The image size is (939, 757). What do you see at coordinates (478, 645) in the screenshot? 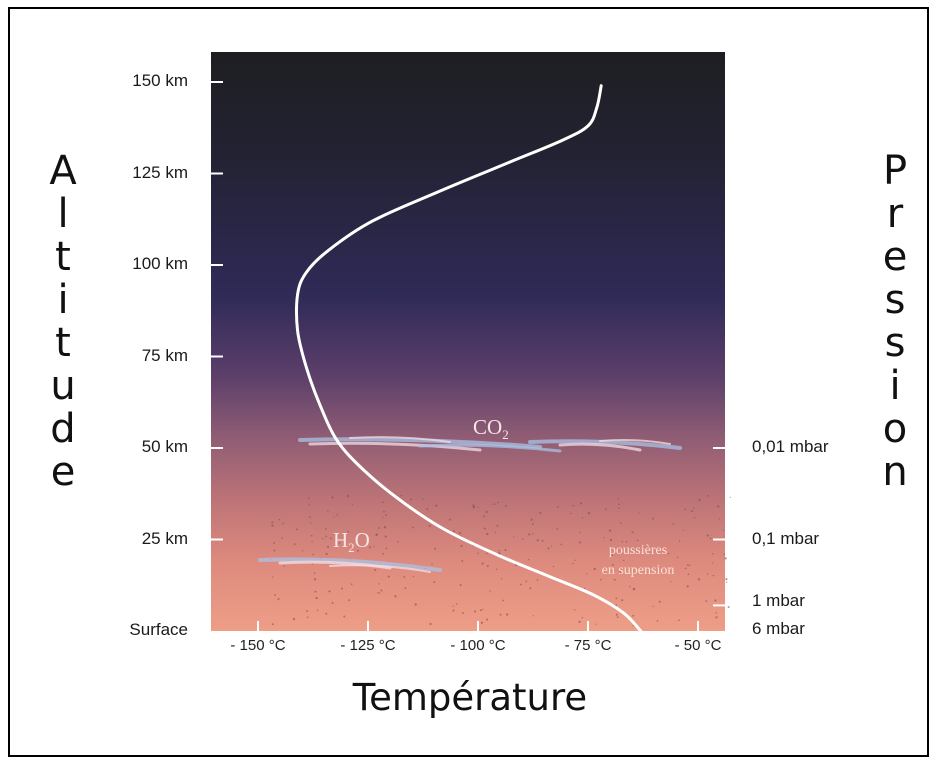
I see `temperature-tick-label: - 100 °C` at bounding box center [478, 645].